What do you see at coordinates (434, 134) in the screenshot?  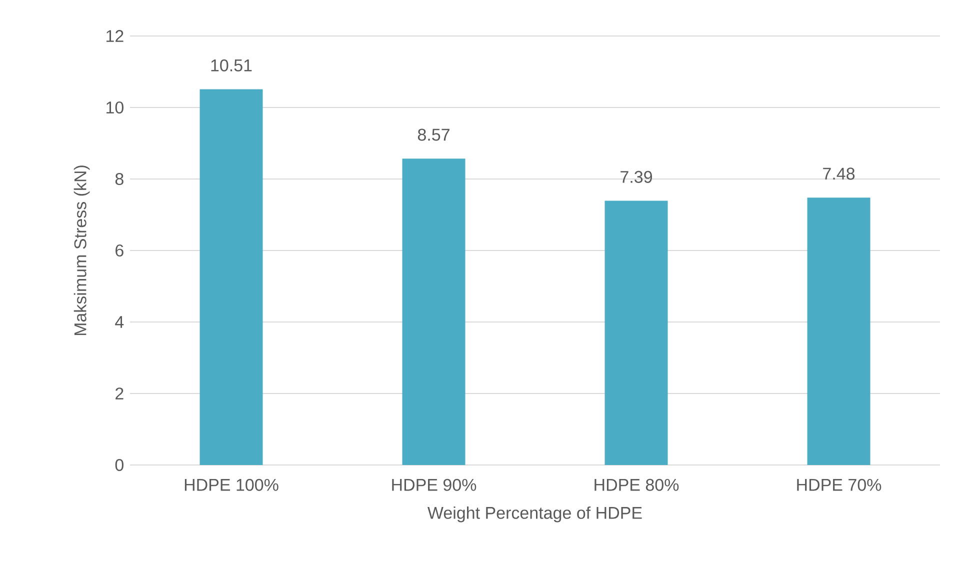 I see `data-label: 8.57` at bounding box center [434, 134].